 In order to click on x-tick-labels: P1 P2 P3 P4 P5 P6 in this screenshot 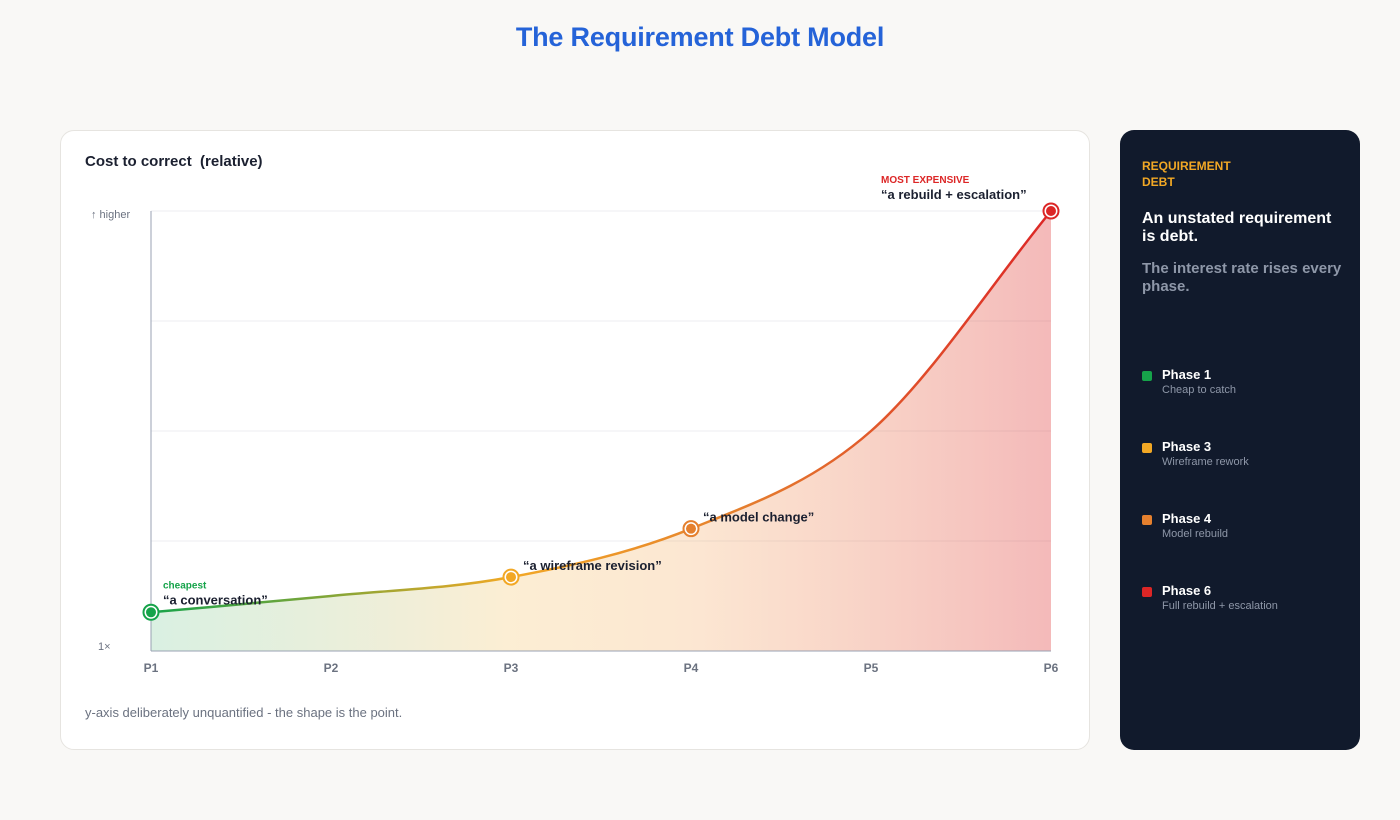, I will do `click(601, 668)`.